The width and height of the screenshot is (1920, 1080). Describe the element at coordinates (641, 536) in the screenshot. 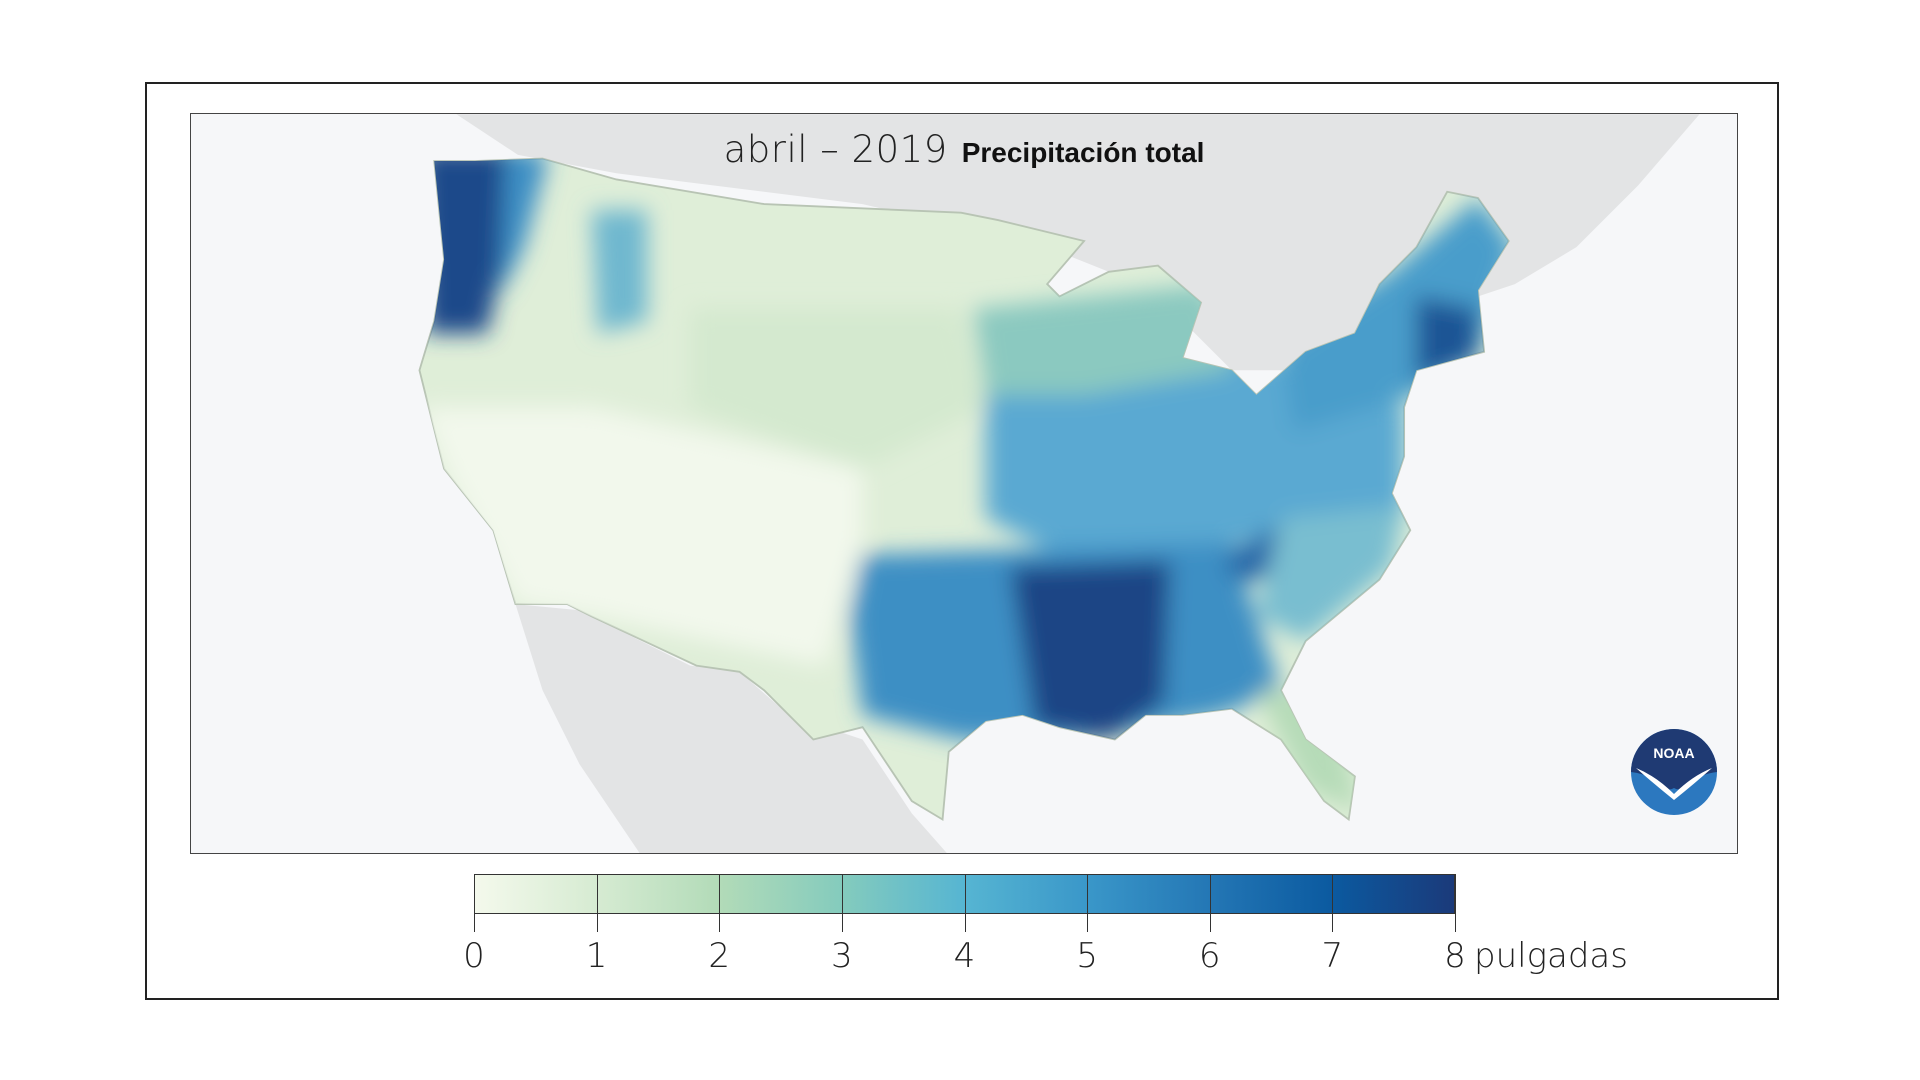

I see `region-southwest-dry` at that location.